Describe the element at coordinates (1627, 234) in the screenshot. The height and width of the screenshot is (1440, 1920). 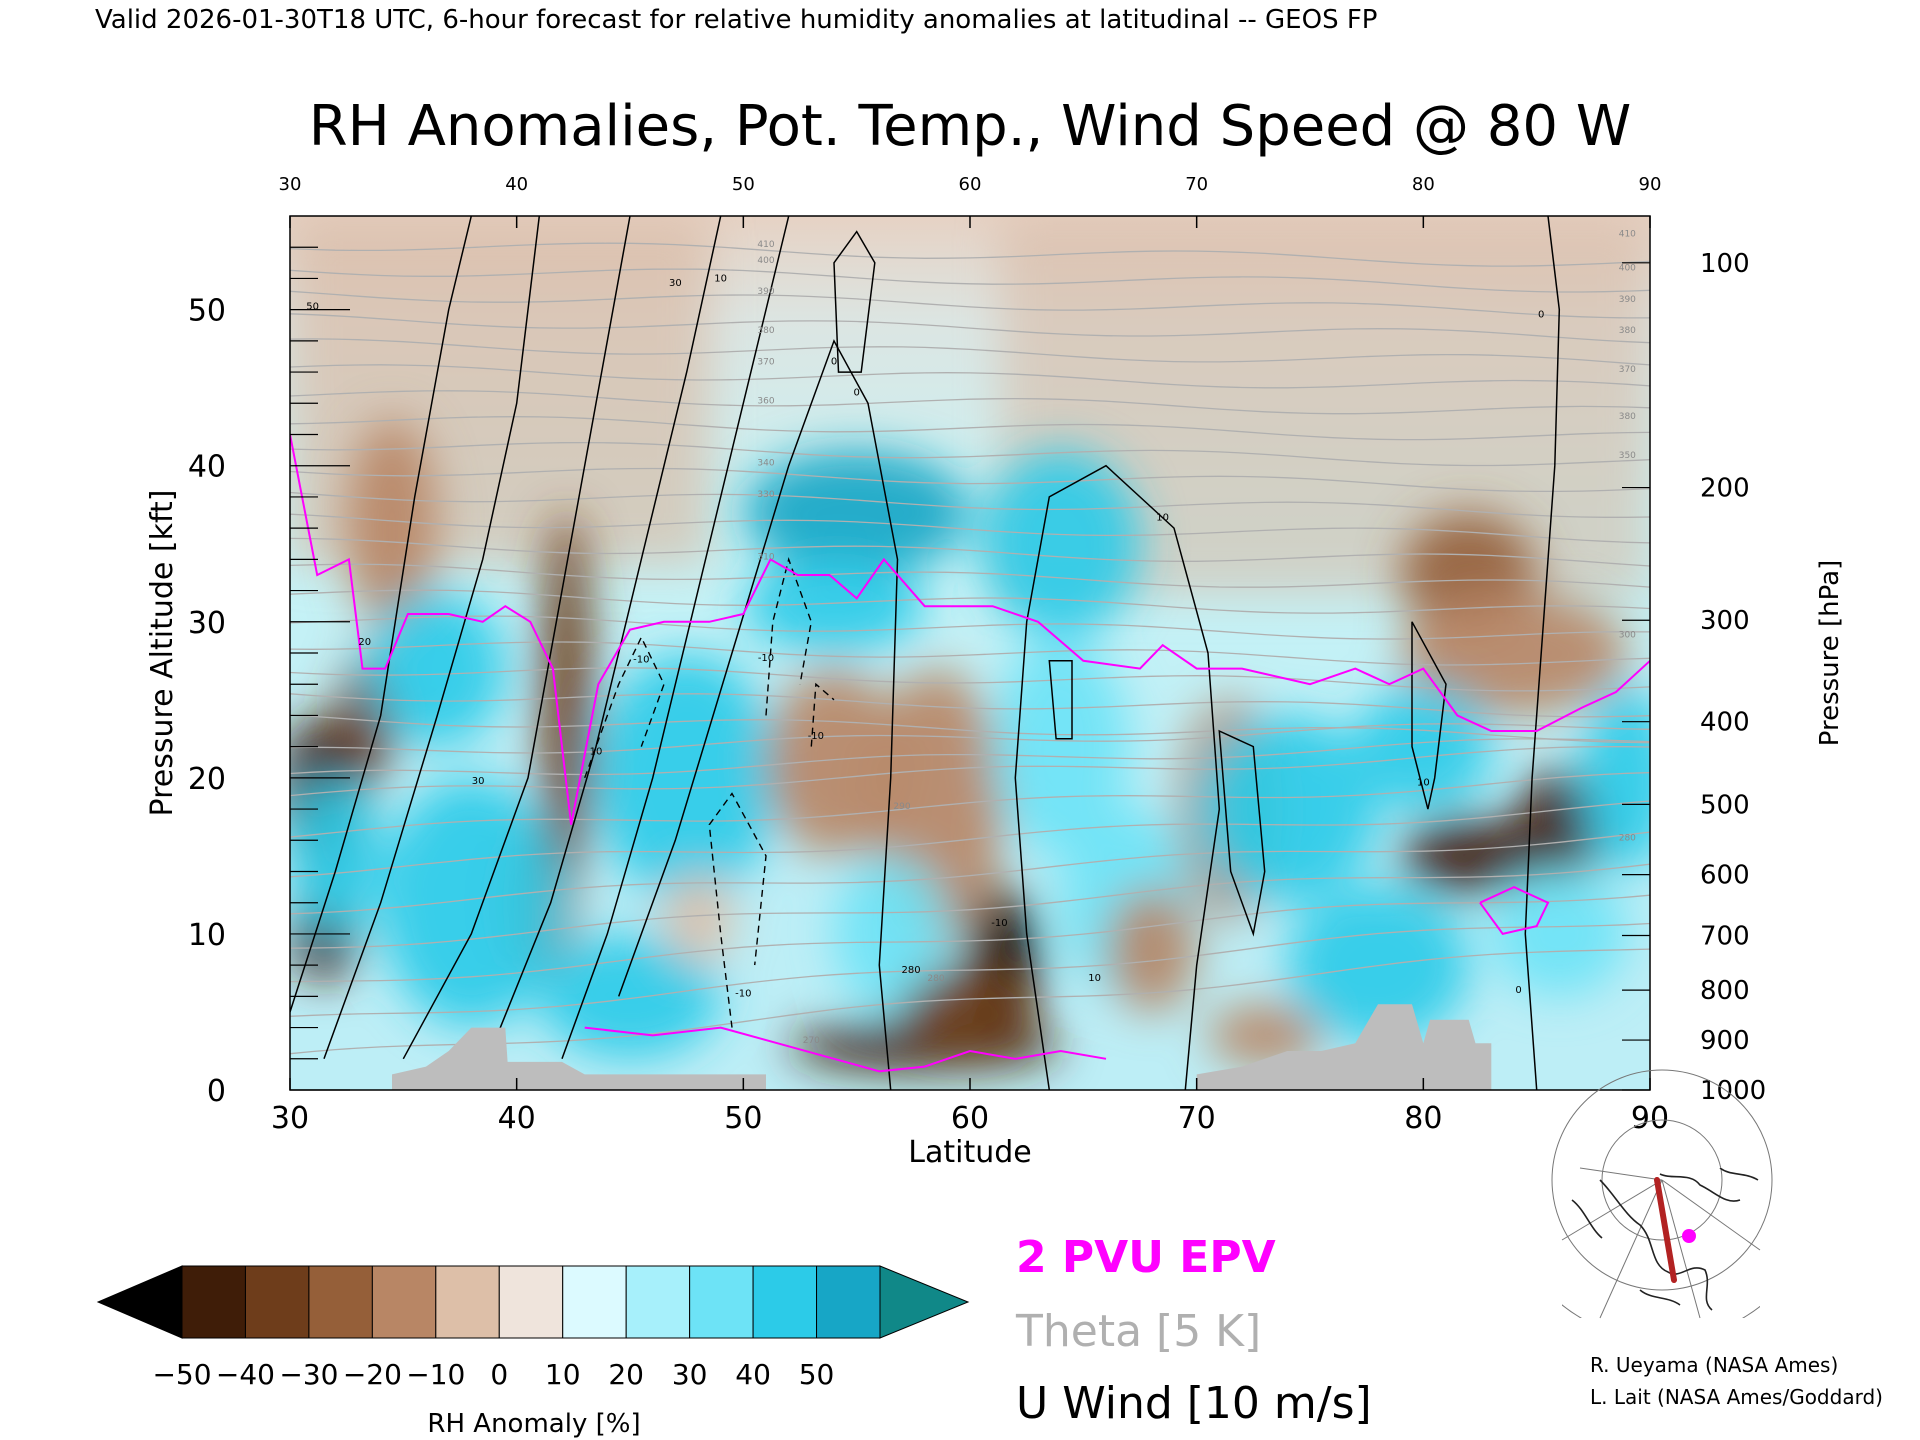
I see `theta-label: 410` at that location.